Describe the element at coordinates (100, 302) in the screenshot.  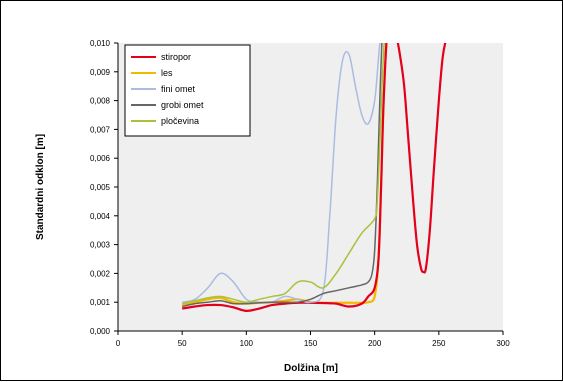
I see `y-tick-label: 0,001` at that location.